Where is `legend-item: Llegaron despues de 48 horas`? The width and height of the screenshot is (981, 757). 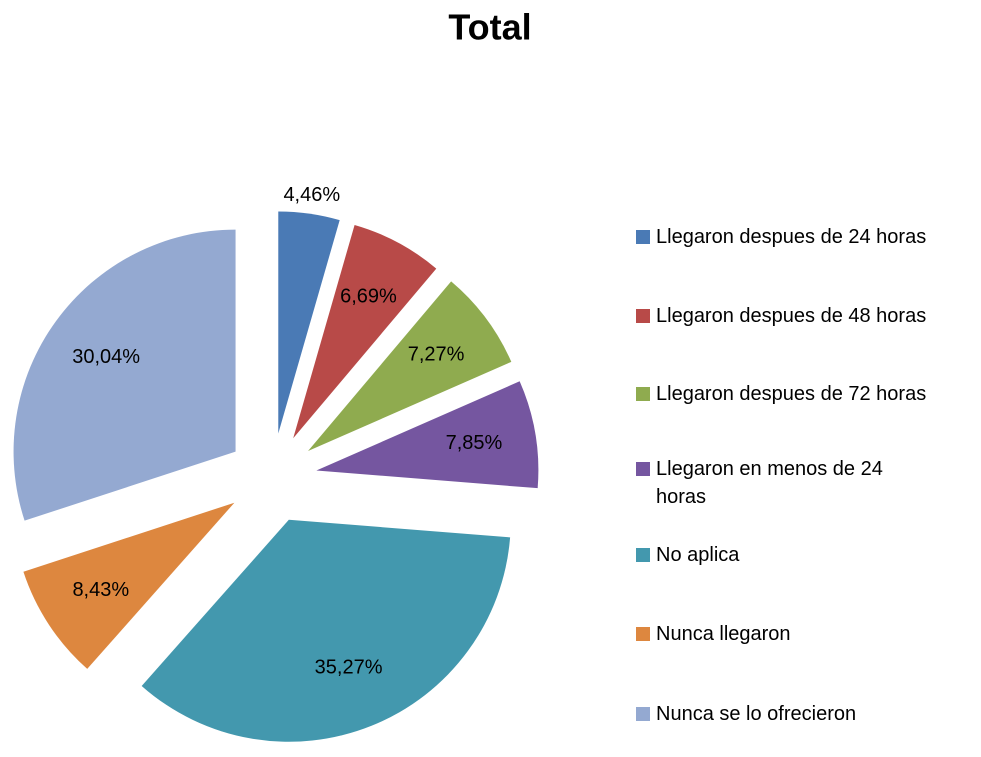
legend-item: Llegaron despues de 48 horas is located at coordinates (781, 316).